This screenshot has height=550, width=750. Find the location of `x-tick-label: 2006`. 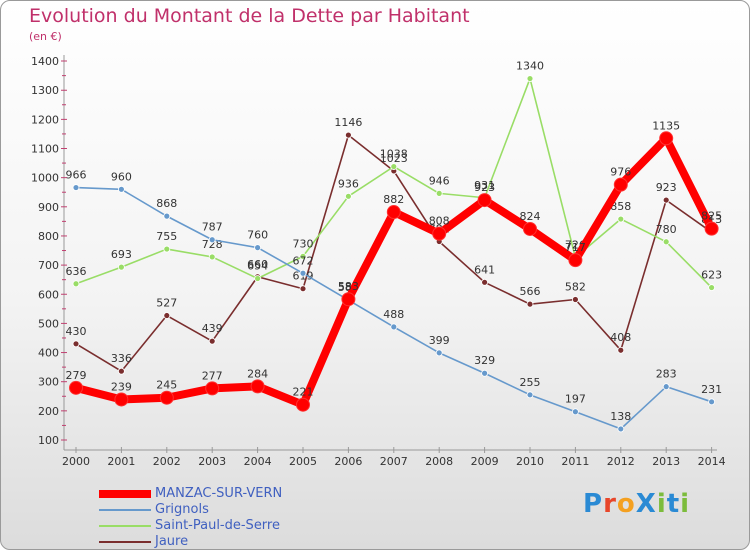

x-tick-label: 2006 is located at coordinates (348, 461).